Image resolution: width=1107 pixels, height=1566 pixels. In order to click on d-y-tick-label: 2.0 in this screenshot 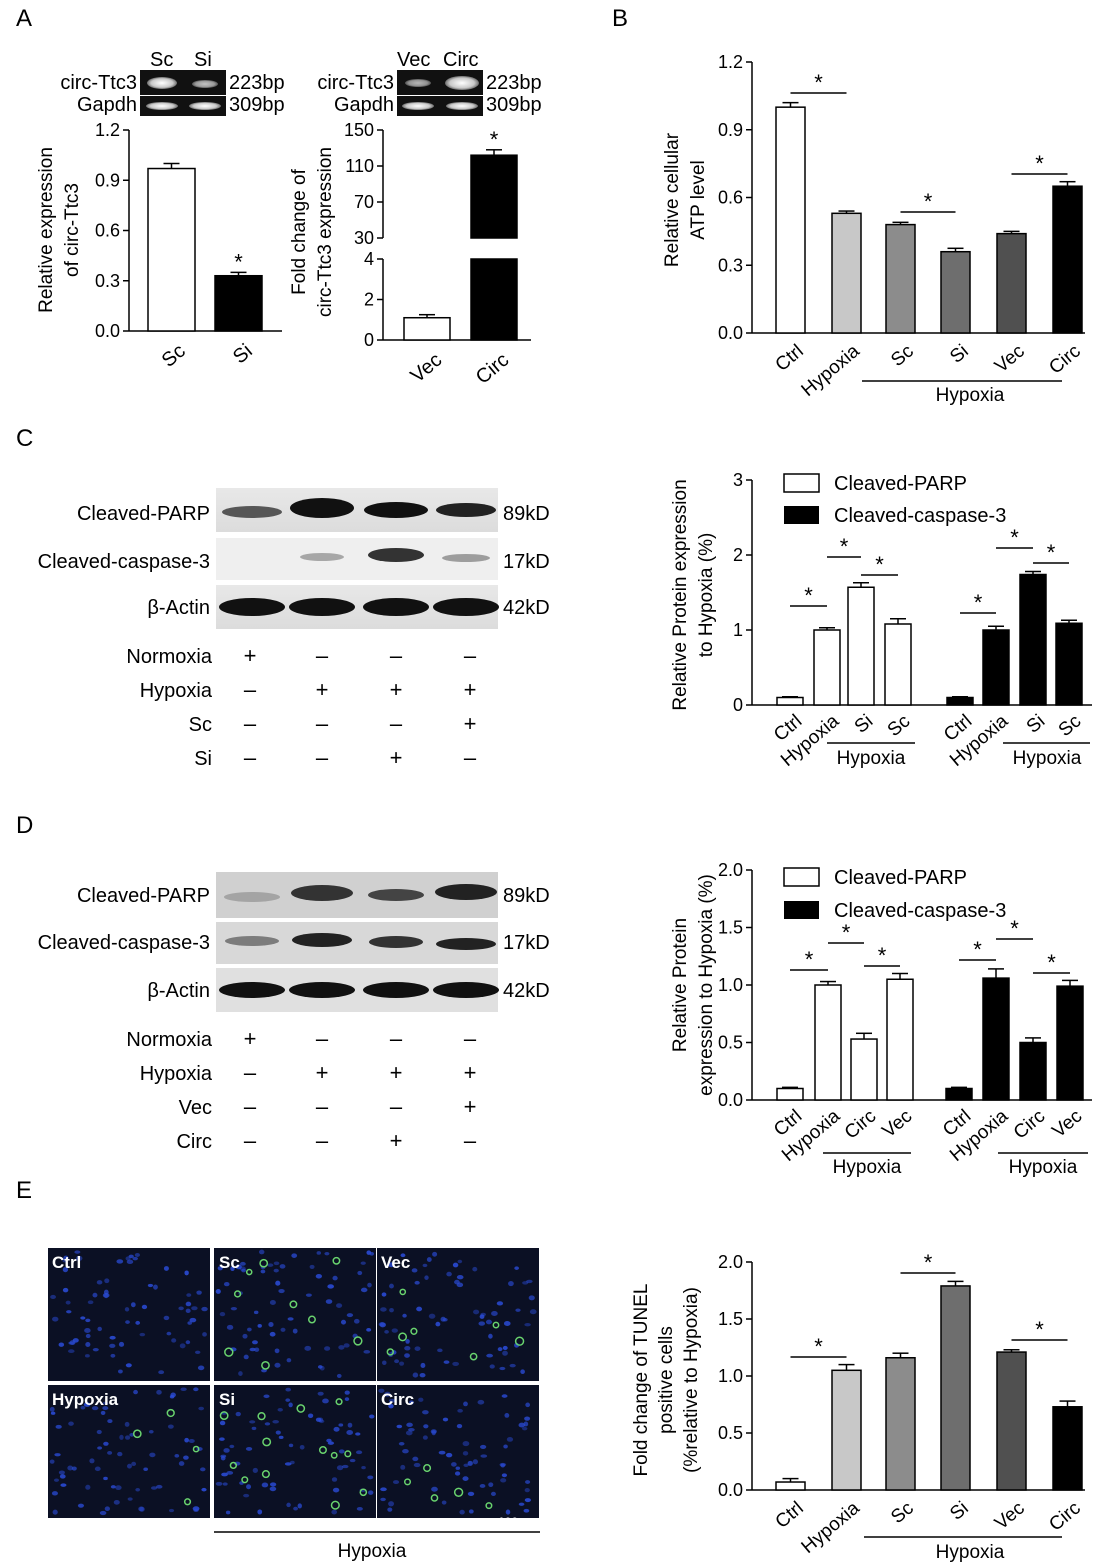, I will do `click(730, 870)`.